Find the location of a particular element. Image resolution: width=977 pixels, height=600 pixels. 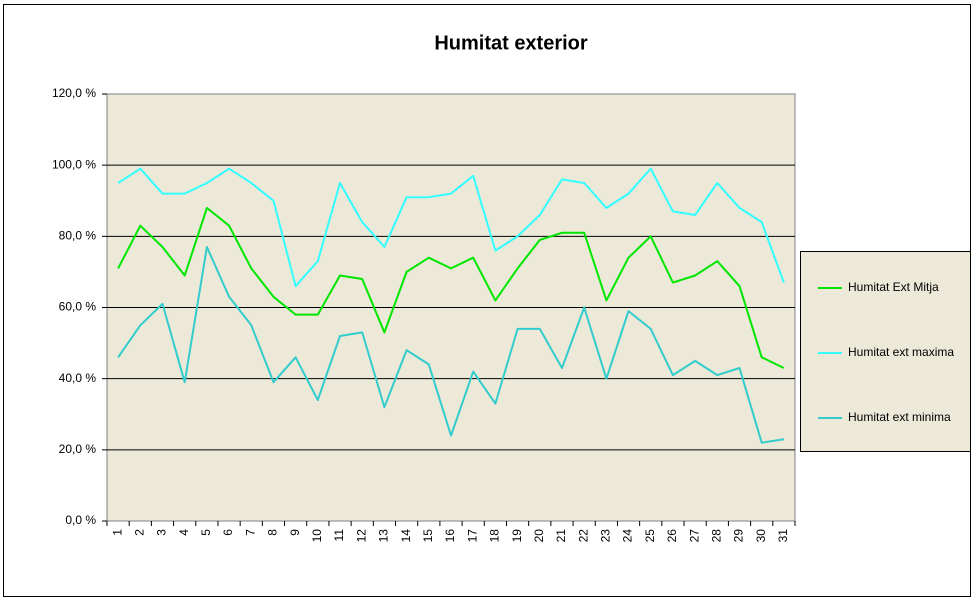

series-line is located at coordinates (451, 227).